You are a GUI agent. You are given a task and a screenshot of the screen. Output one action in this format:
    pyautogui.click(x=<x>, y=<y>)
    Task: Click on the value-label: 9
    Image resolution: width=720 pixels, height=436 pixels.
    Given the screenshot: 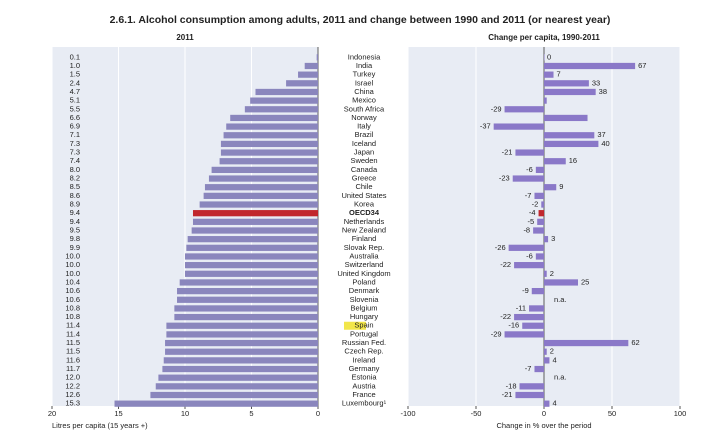 What is the action you would take?
    pyautogui.click(x=561, y=186)
    